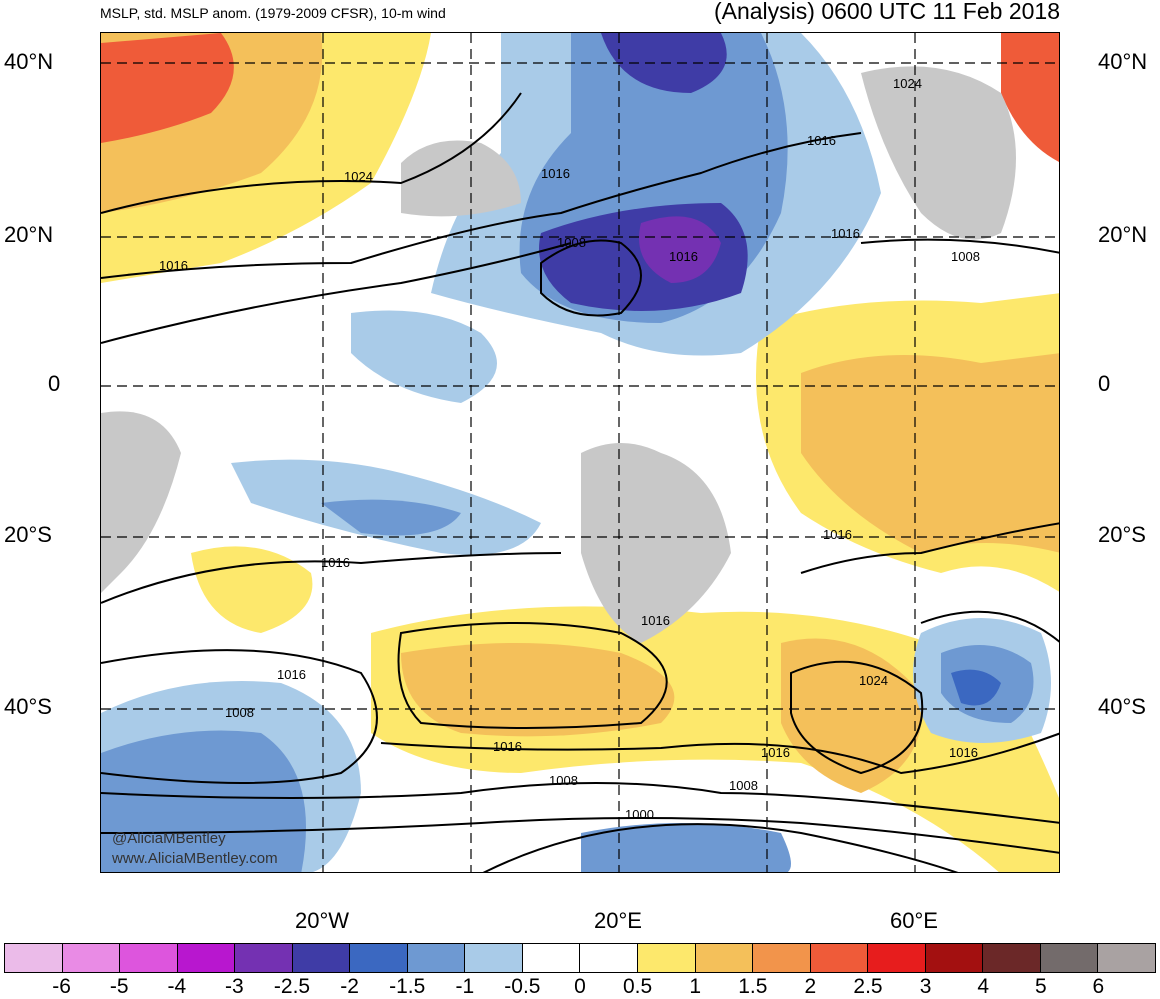 The width and height of the screenshot is (1160, 999). Describe the element at coordinates (169, 838) in the screenshot. I see `watermark-handle: @AliciaMBentley` at that location.